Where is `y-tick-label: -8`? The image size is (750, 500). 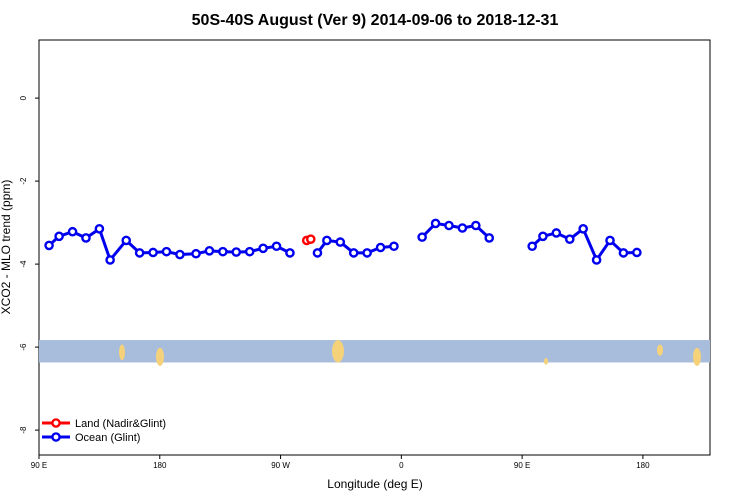 y-tick-label: -8 is located at coordinates (23, 430).